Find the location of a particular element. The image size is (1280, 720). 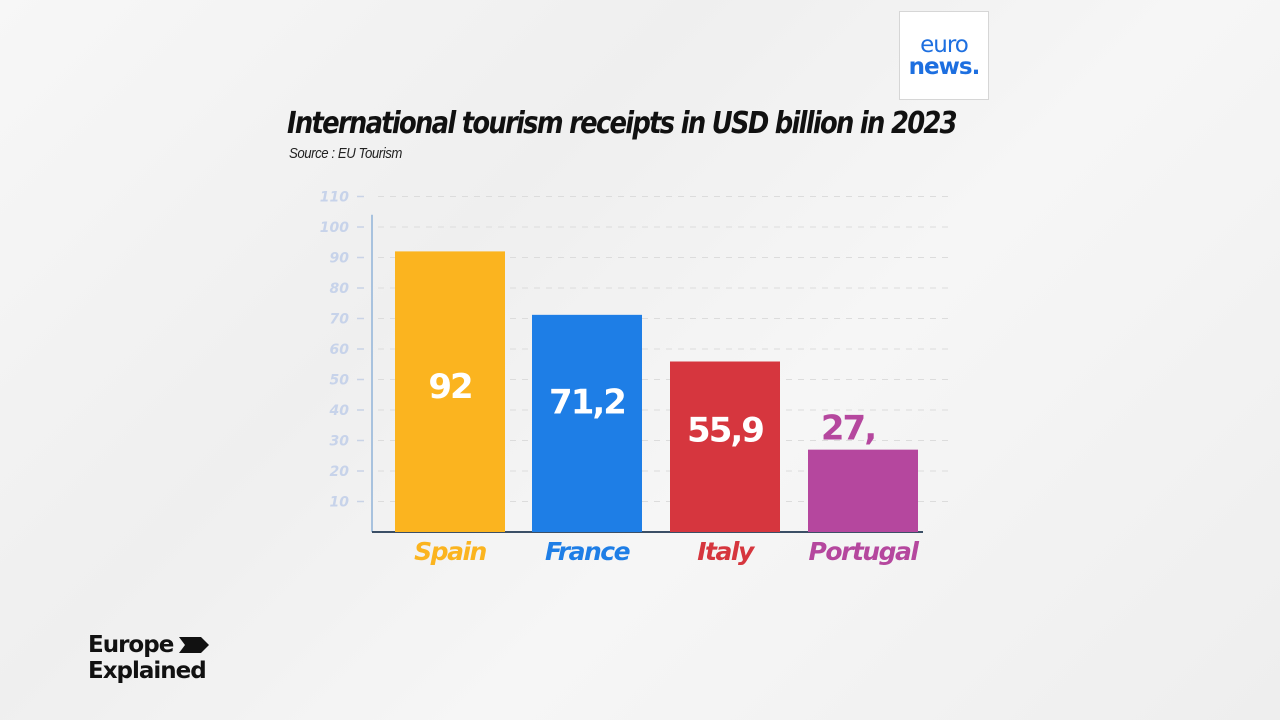

y-tick-label: 40 is located at coordinates (339, 411).